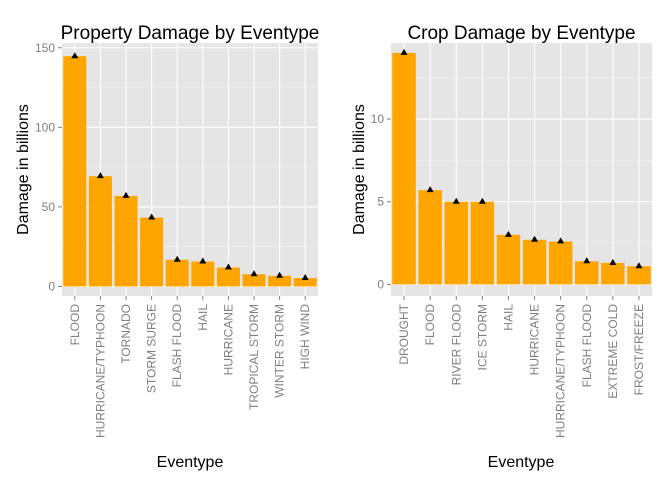 The width and height of the screenshot is (672, 480). Describe the element at coordinates (305, 337) in the screenshot. I see `x-tick-label: HIGH WIND` at that location.